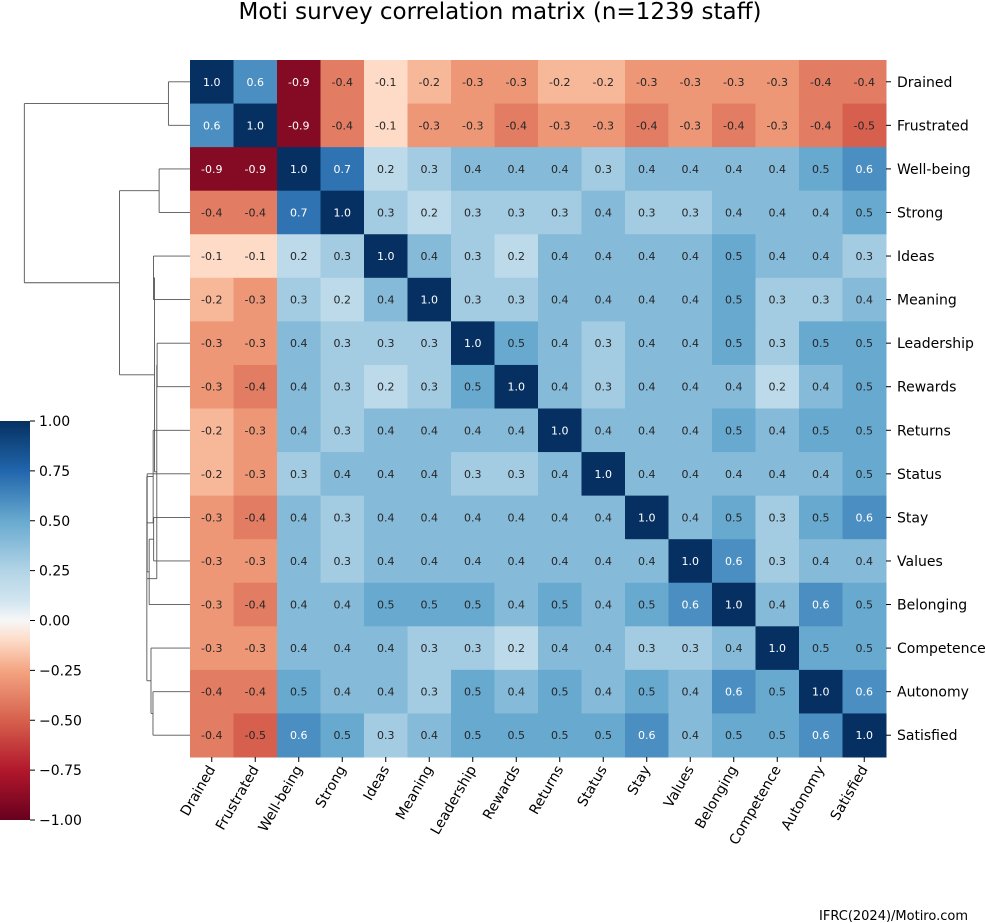 Image resolution: width=985 pixels, height=923 pixels. I want to click on colorbar-tick-label: −0.50, so click(60, 721).